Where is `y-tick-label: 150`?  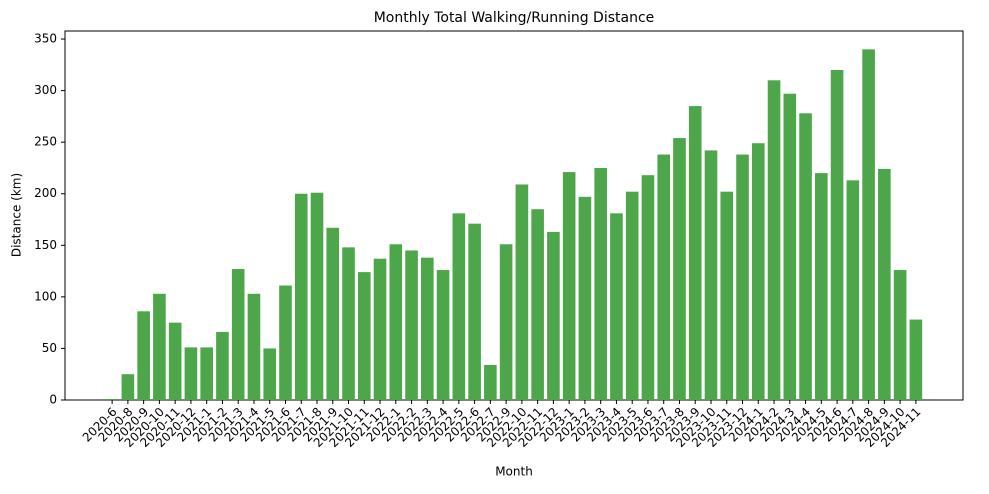
y-tick-label: 150 is located at coordinates (45, 245).